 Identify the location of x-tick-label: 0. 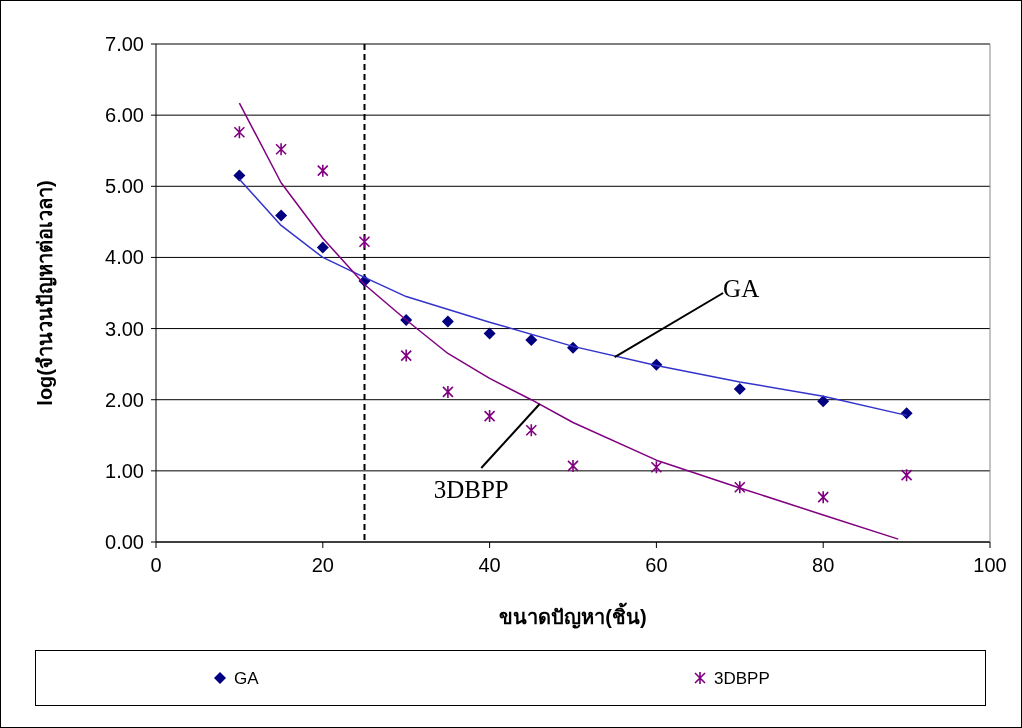
(156, 565).